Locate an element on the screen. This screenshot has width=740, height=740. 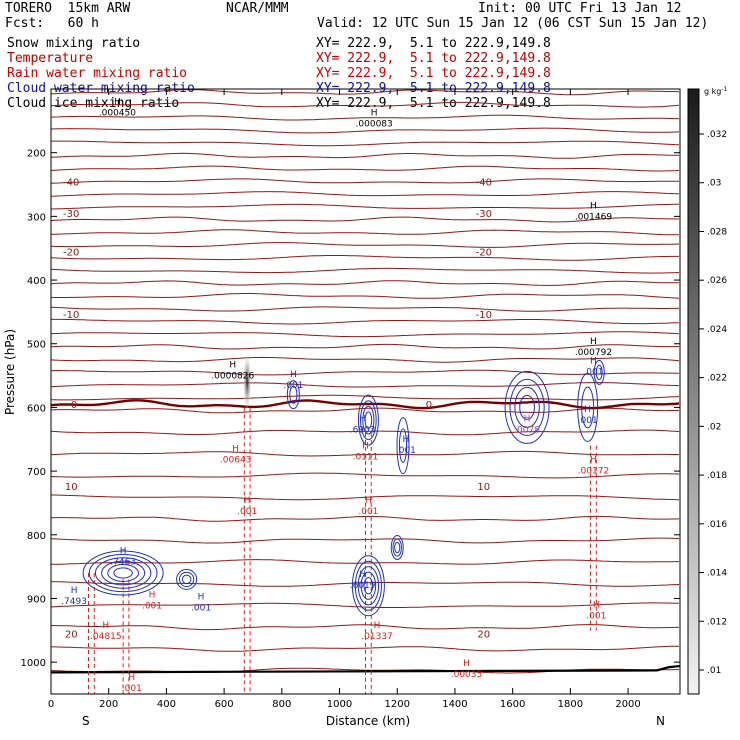
x-tick-label: 2000 is located at coordinates (627, 704).